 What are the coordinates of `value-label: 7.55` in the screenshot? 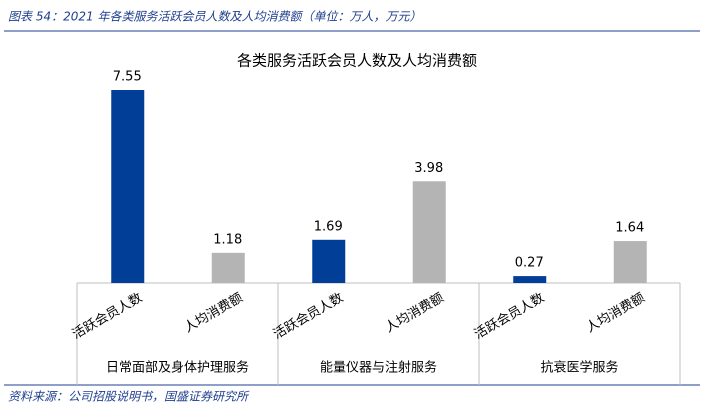 It's located at (127, 77).